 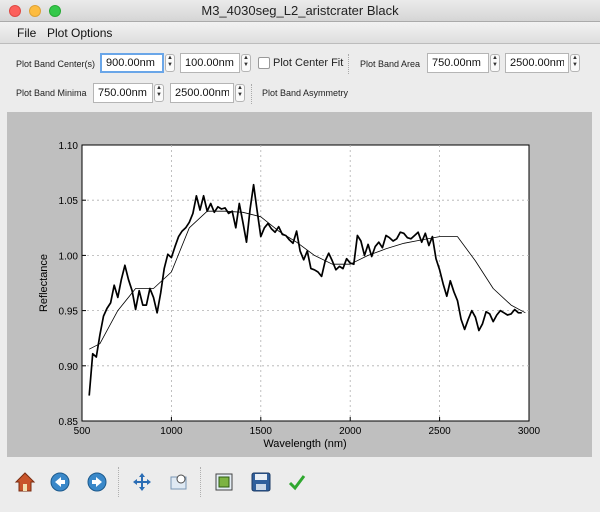 I want to click on band-asymmetry-label: Plot Band Asymmetry, so click(x=305, y=93).